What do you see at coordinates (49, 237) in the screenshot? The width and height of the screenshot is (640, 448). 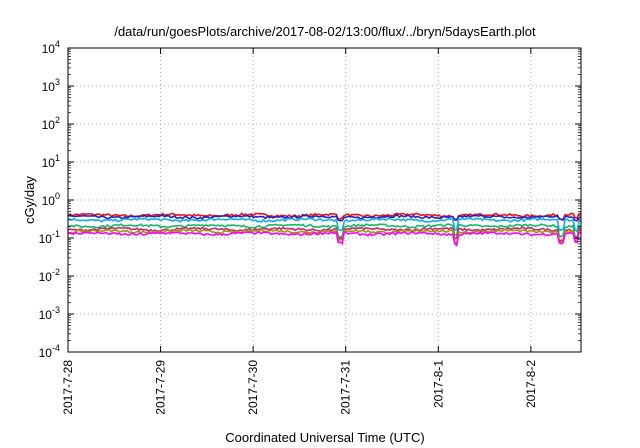 I see `y-tick-label: 10⁻¹` at bounding box center [49, 237].